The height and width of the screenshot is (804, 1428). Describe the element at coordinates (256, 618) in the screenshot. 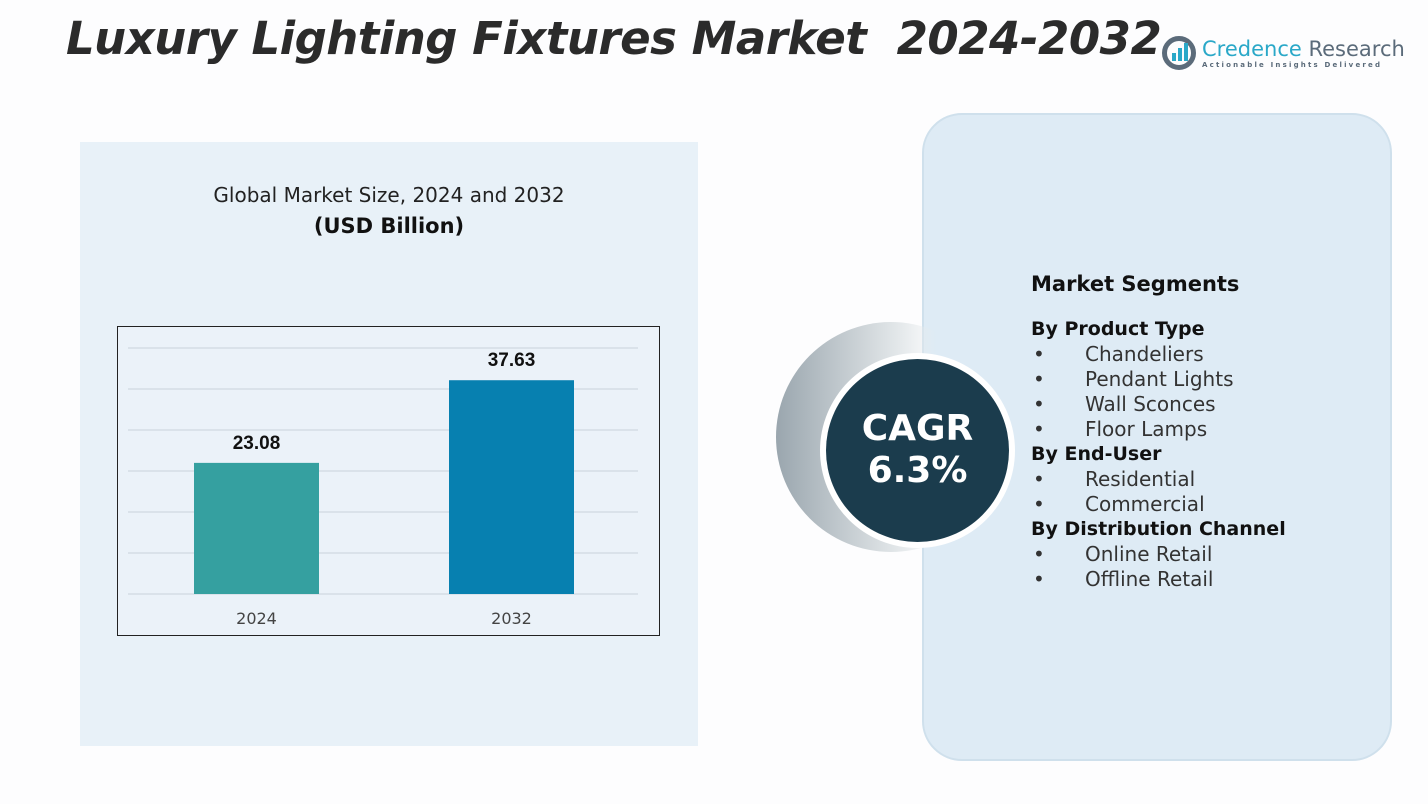

I see `x-tick-label: 2024` at that location.